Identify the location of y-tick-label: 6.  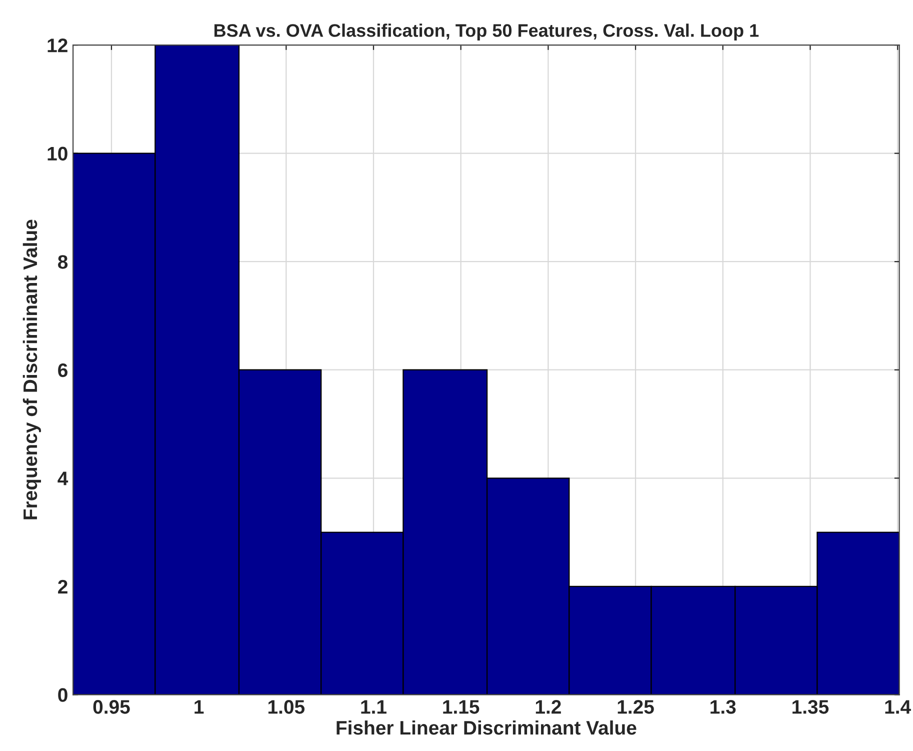
(63, 370).